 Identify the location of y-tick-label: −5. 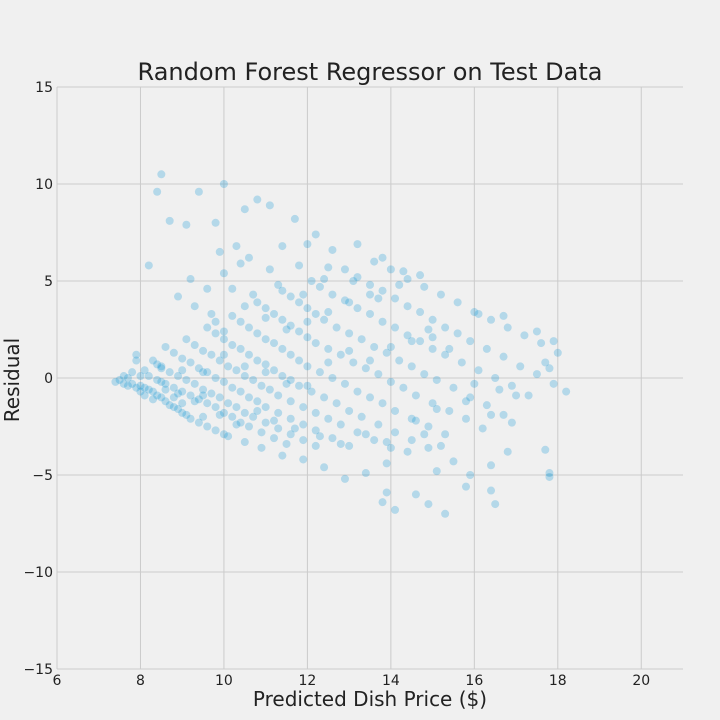
(42, 476).